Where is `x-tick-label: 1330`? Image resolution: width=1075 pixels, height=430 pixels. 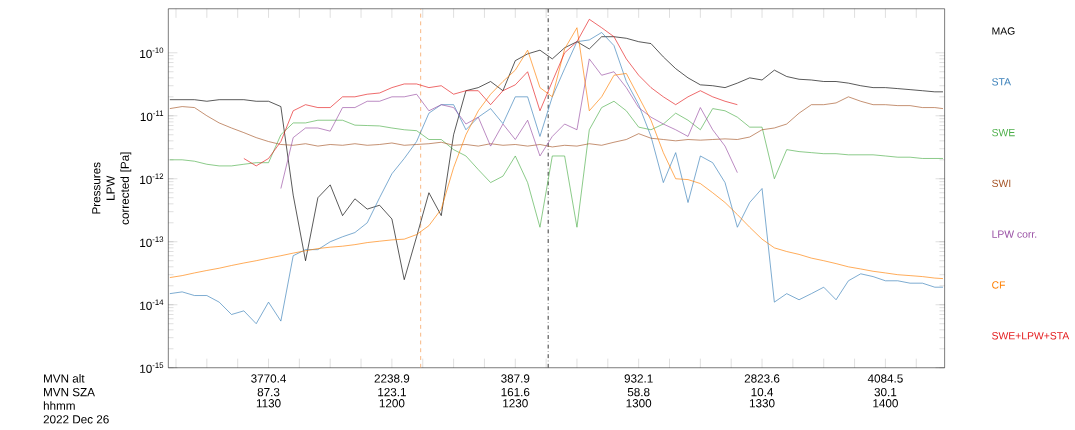
x-tick-label: 1330 is located at coordinates (762, 403).